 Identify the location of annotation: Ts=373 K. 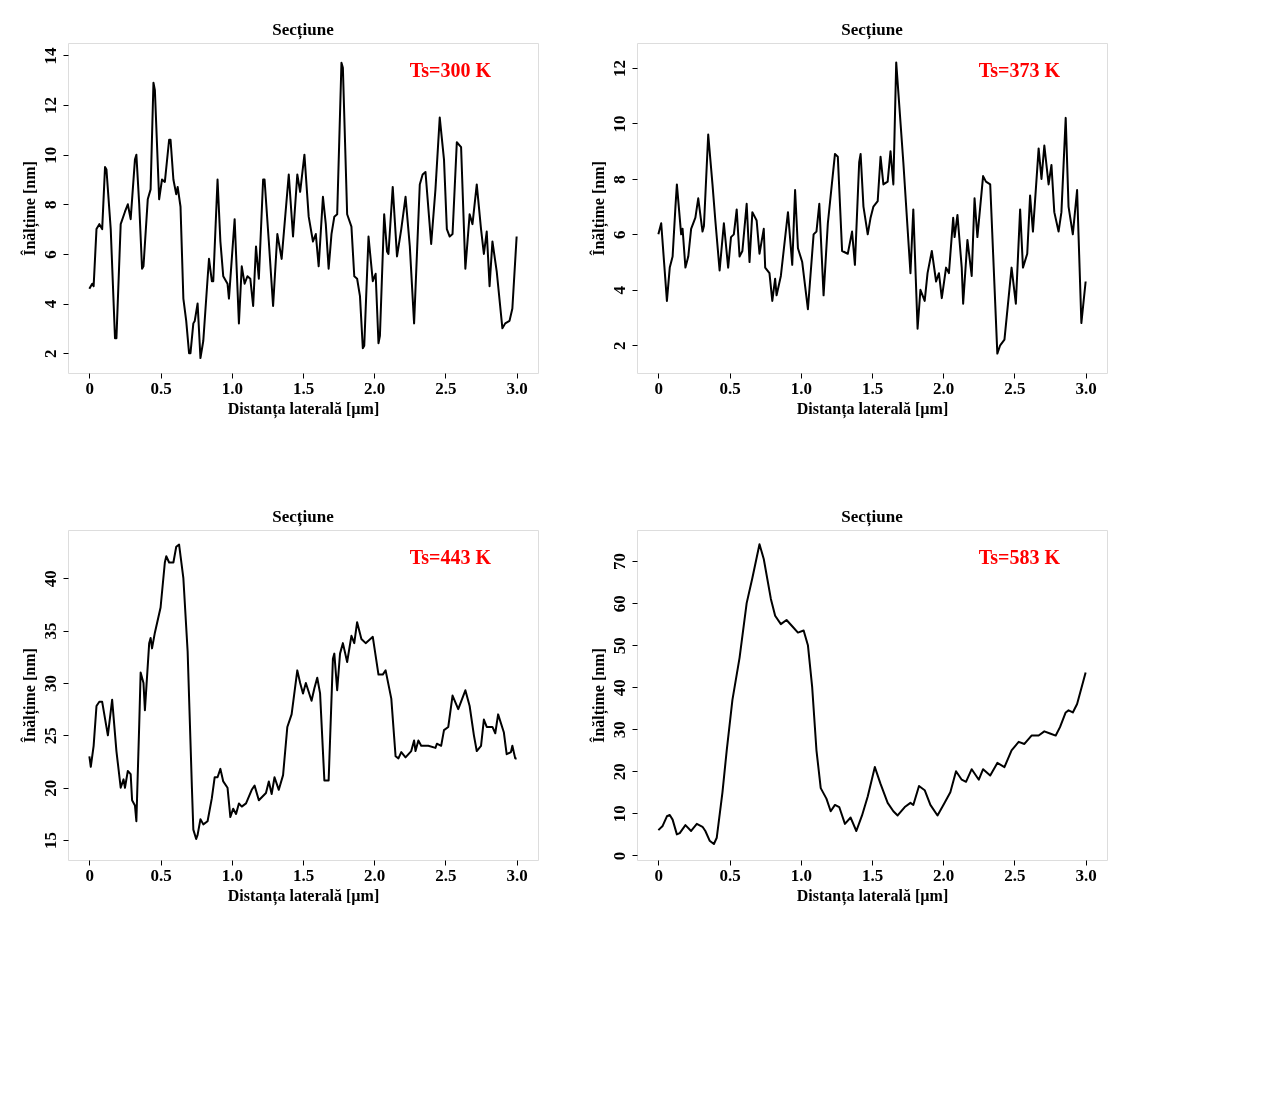
(1019, 70).